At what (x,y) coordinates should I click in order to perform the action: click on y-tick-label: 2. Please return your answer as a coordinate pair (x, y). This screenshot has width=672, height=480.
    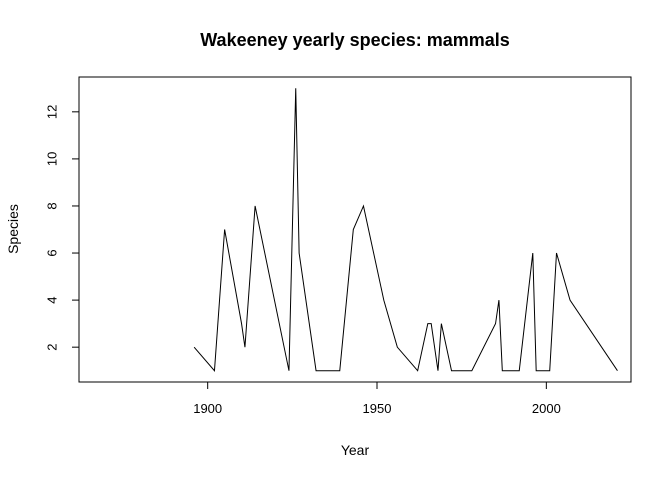
    Looking at the image, I should click on (52, 347).